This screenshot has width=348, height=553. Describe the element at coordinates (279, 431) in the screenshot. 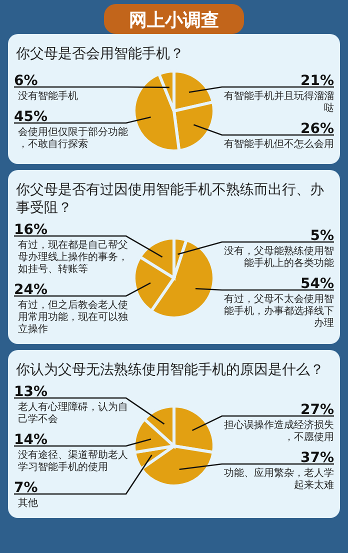

I see `slice-label: 担心误操作造成经济损失，不愿使用` at that location.